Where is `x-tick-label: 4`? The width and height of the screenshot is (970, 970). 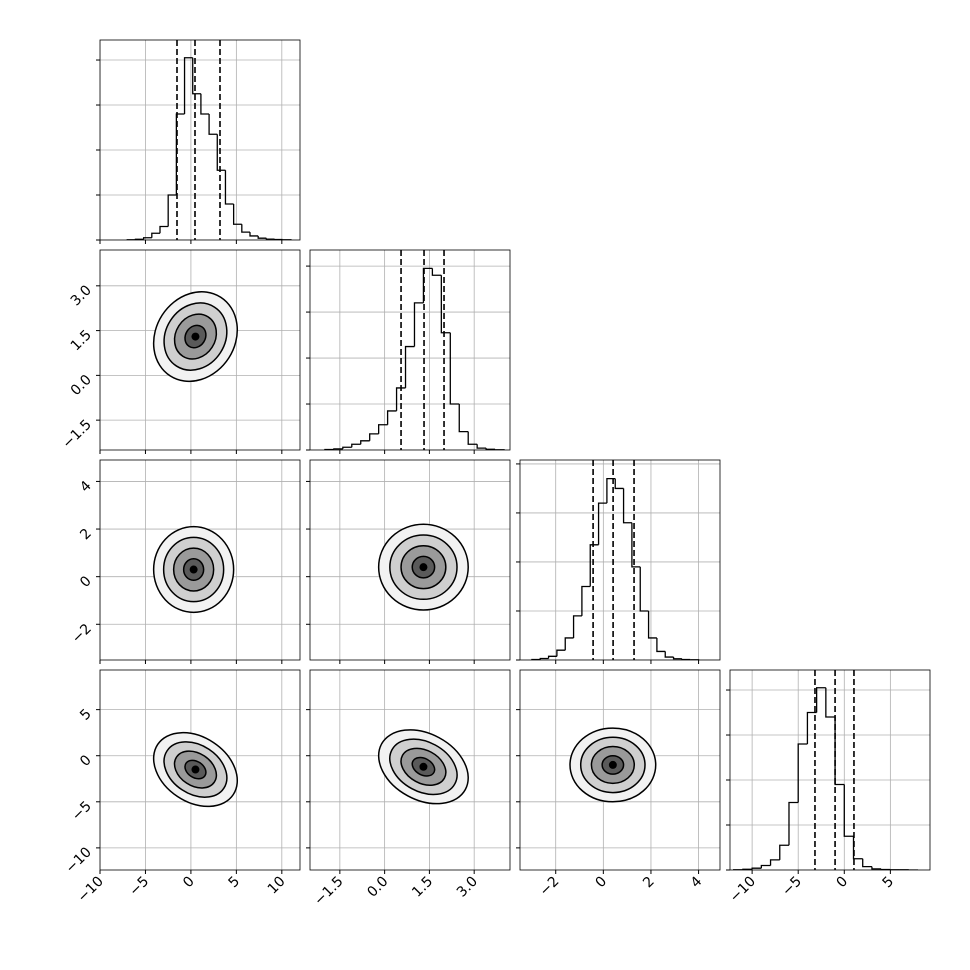 x-tick-label: 4 is located at coordinates (697, 882).